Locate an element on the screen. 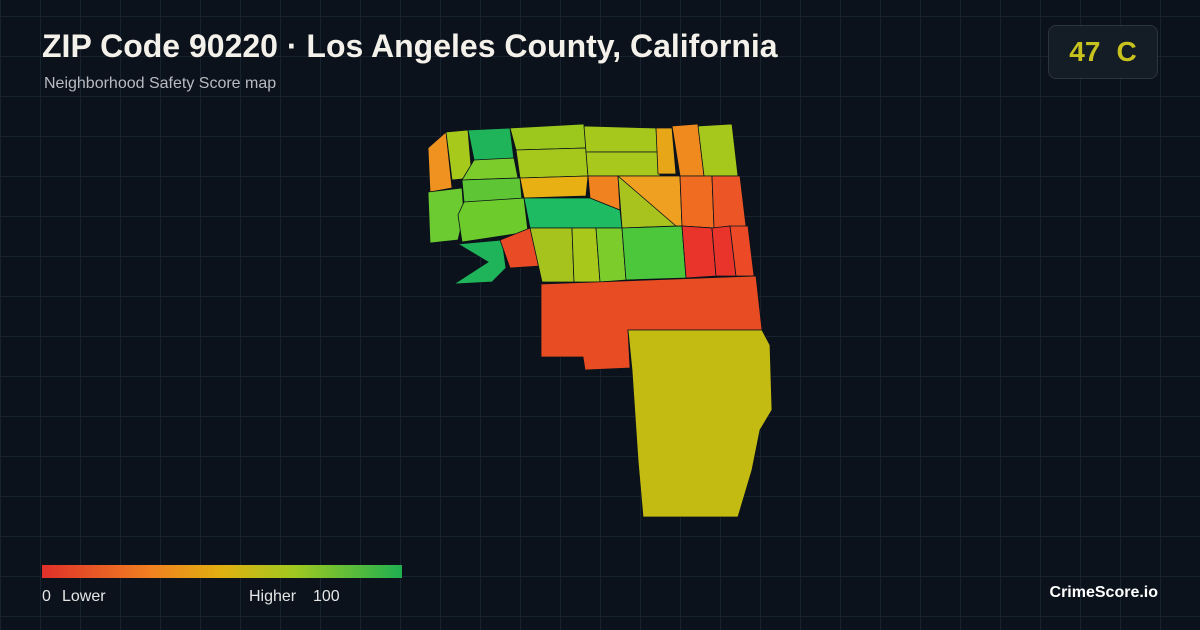  legend-max: 100 is located at coordinates (326, 596).